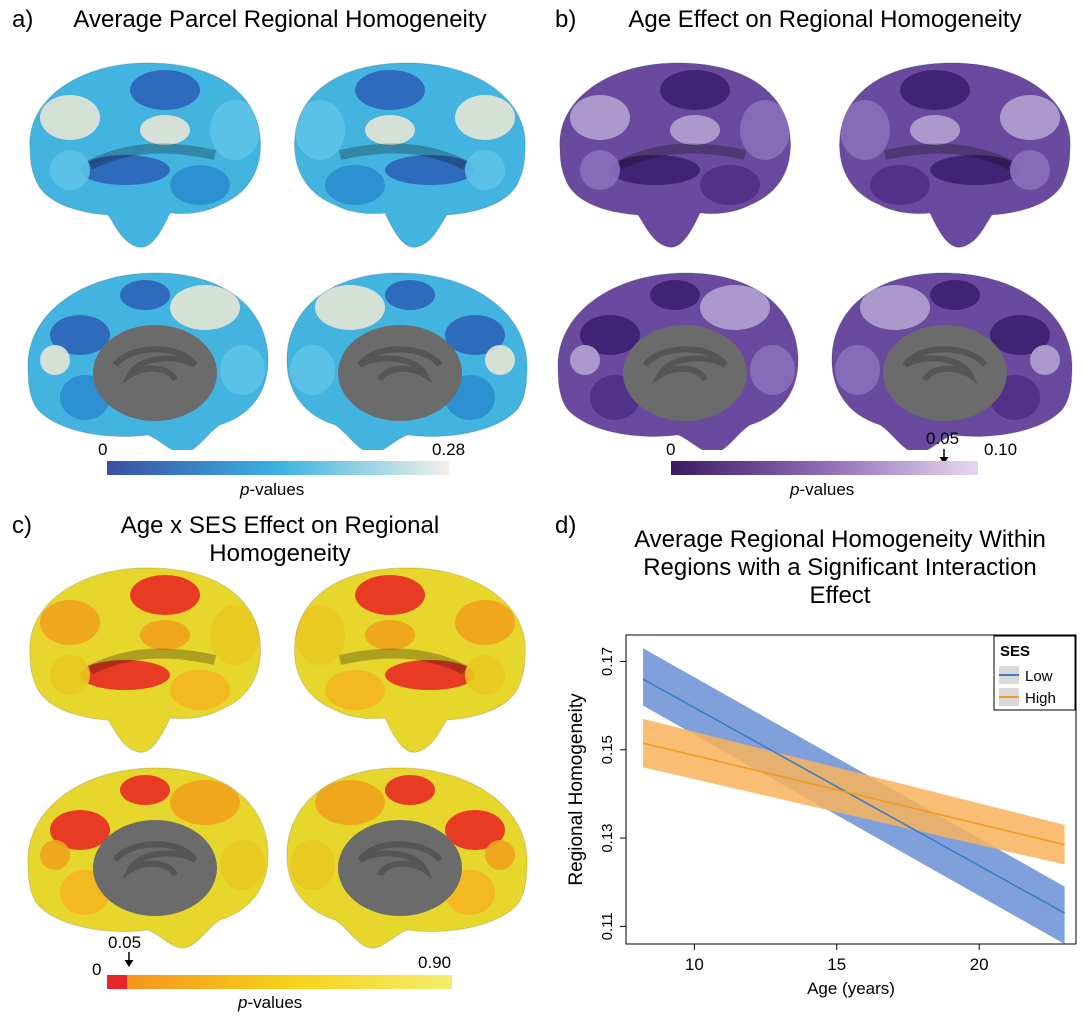  I want to click on panel-c-letter: c), so click(22, 525).